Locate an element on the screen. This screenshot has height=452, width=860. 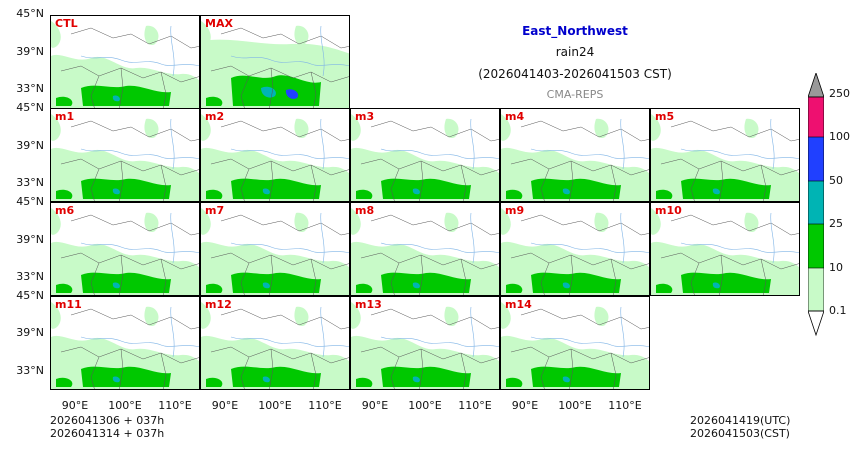
map-panel: m8 is located at coordinates (425, 249).